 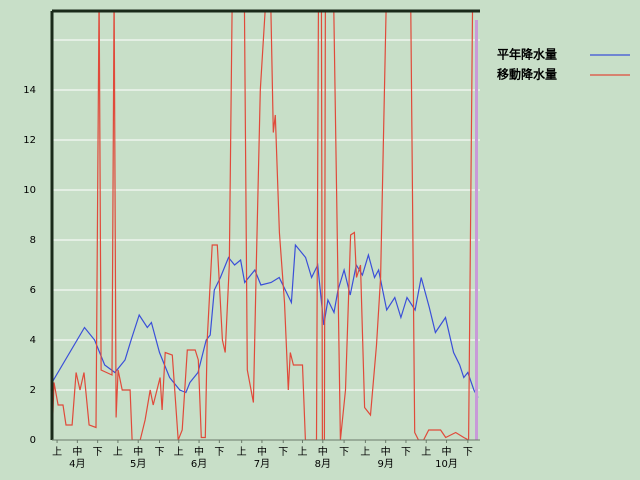 What do you see at coordinates (199, 464) in the screenshot?
I see `month-label: 6月` at bounding box center [199, 464].